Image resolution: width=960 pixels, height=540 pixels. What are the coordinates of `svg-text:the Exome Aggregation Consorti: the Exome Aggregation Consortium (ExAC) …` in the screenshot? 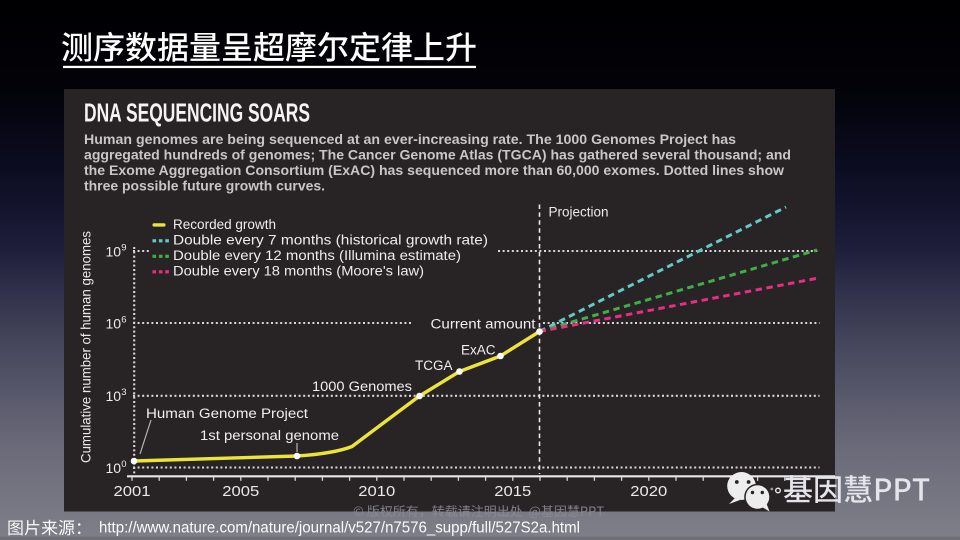 It's located at (434, 170).